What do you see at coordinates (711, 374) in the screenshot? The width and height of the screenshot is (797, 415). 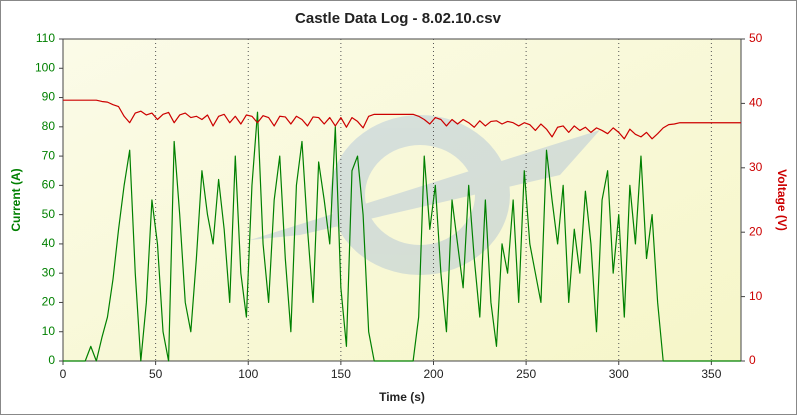 I see `x-tick-label: 350` at bounding box center [711, 374].